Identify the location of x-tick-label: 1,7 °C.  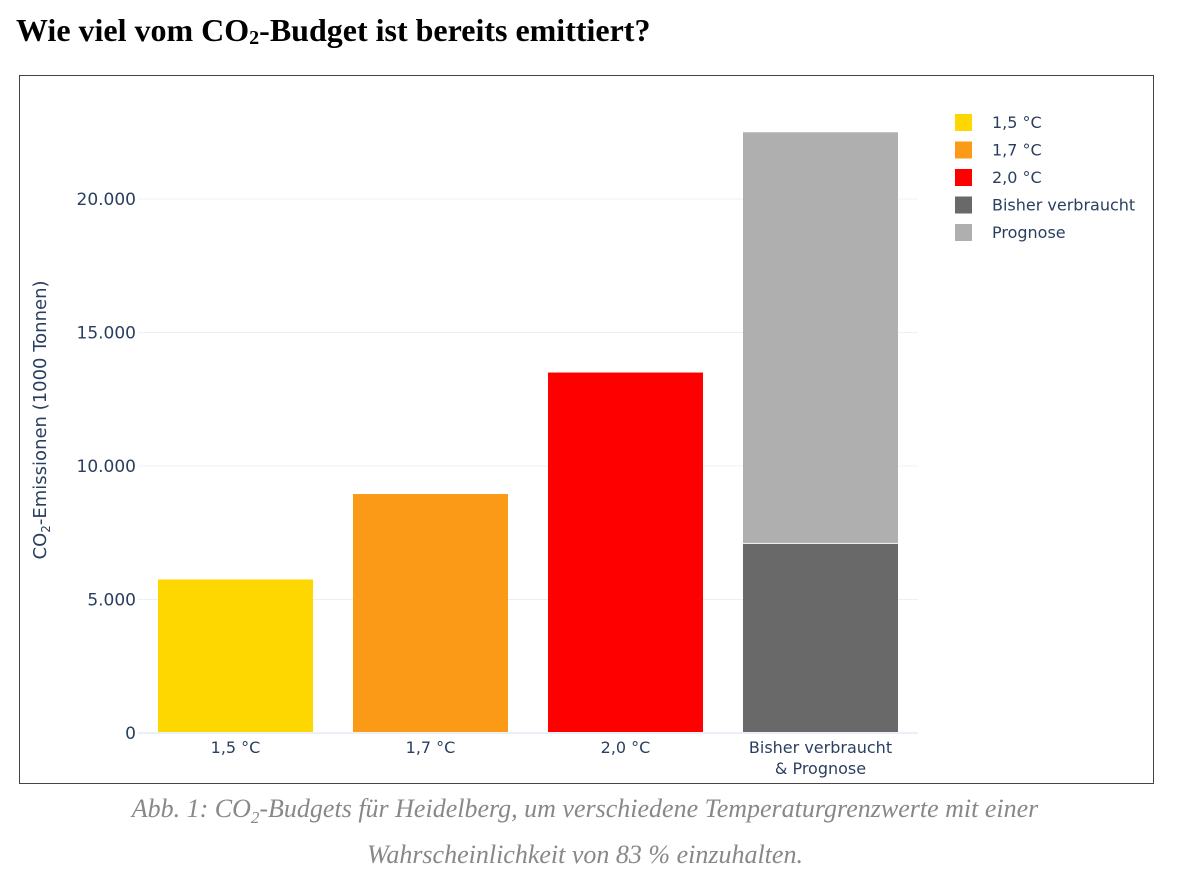
(431, 747).